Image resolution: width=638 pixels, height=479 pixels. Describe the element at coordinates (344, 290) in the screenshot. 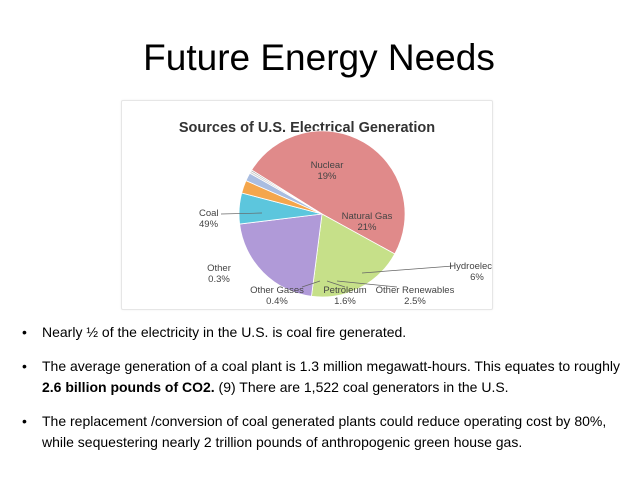

I see `slice-label-petroleum: Petroleum` at that location.